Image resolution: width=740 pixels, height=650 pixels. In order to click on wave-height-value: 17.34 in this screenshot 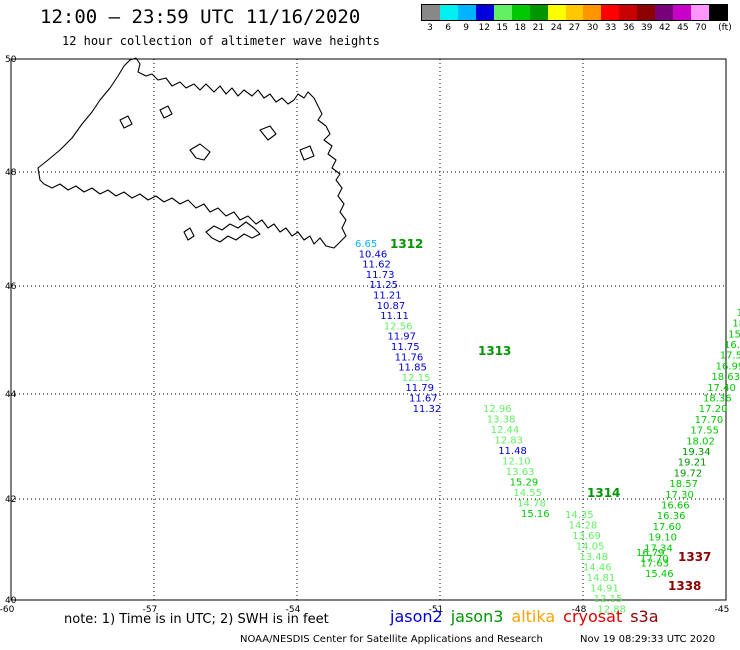, I will do `click(658, 548)`.